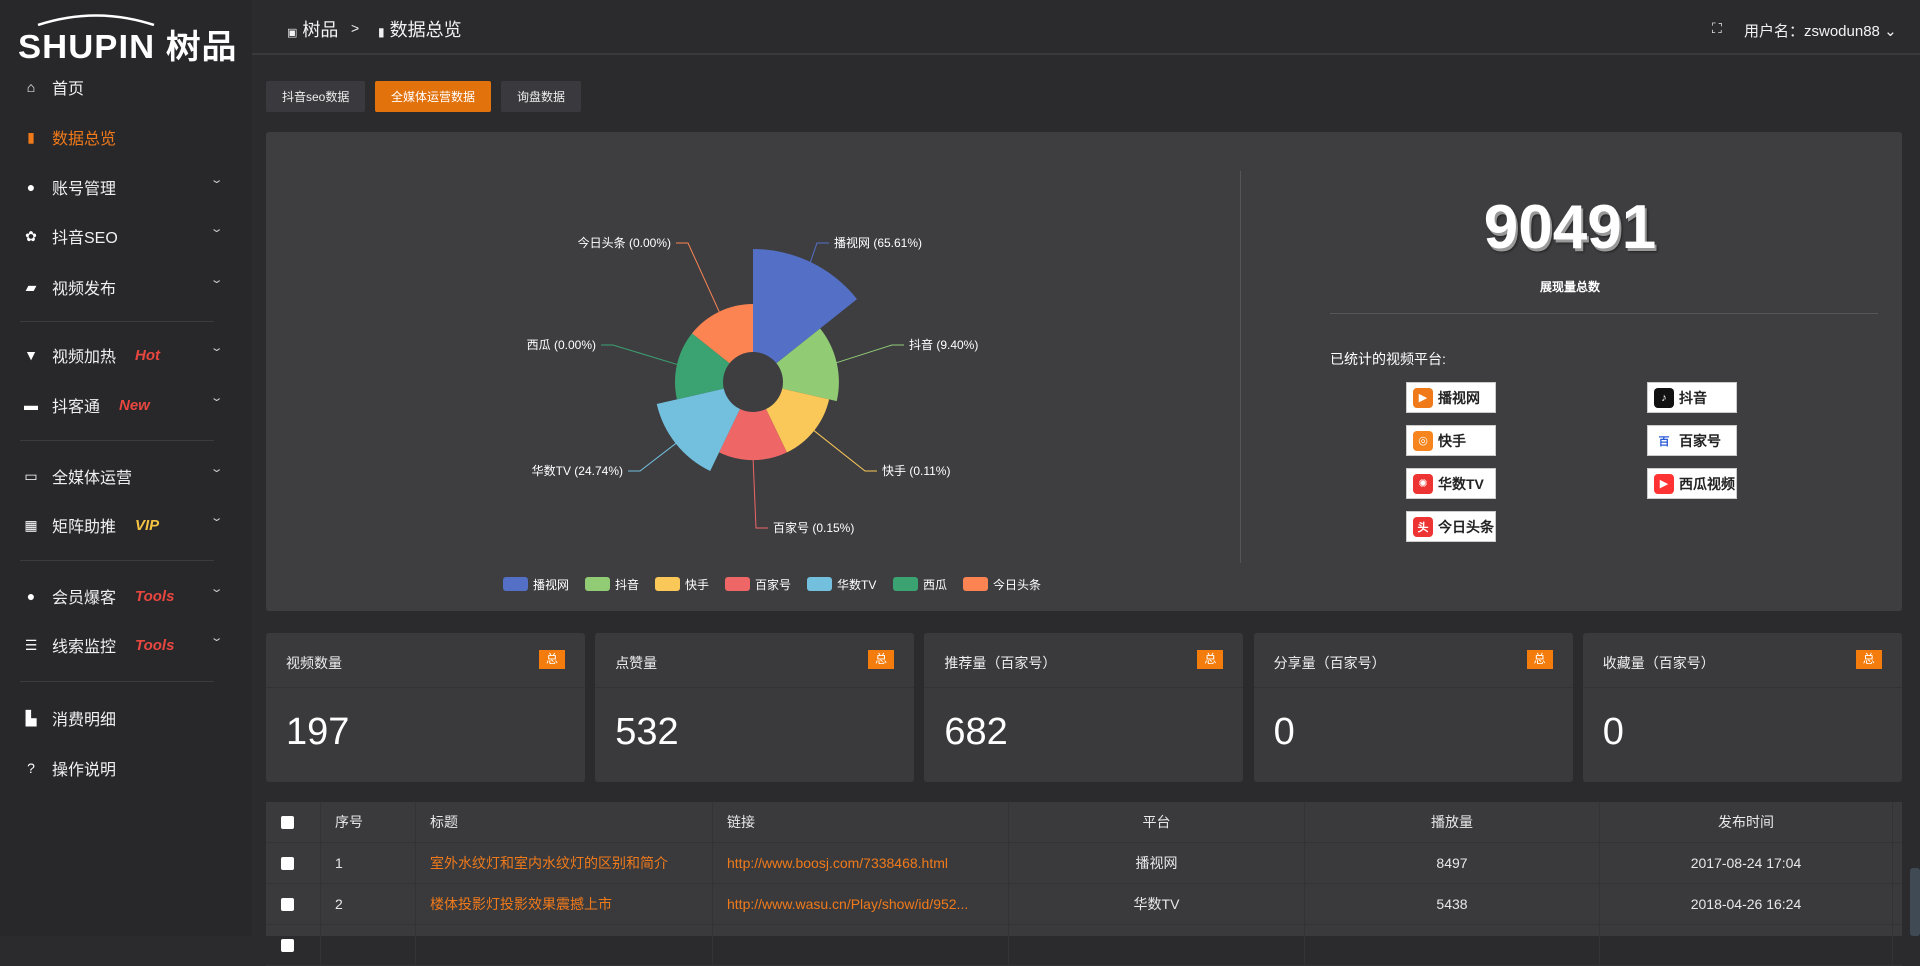 This screenshot has width=1920, height=966. What do you see at coordinates (433, 96) in the screenshot?
I see `tab-all-media: 全媒体运营数据` at bounding box center [433, 96].